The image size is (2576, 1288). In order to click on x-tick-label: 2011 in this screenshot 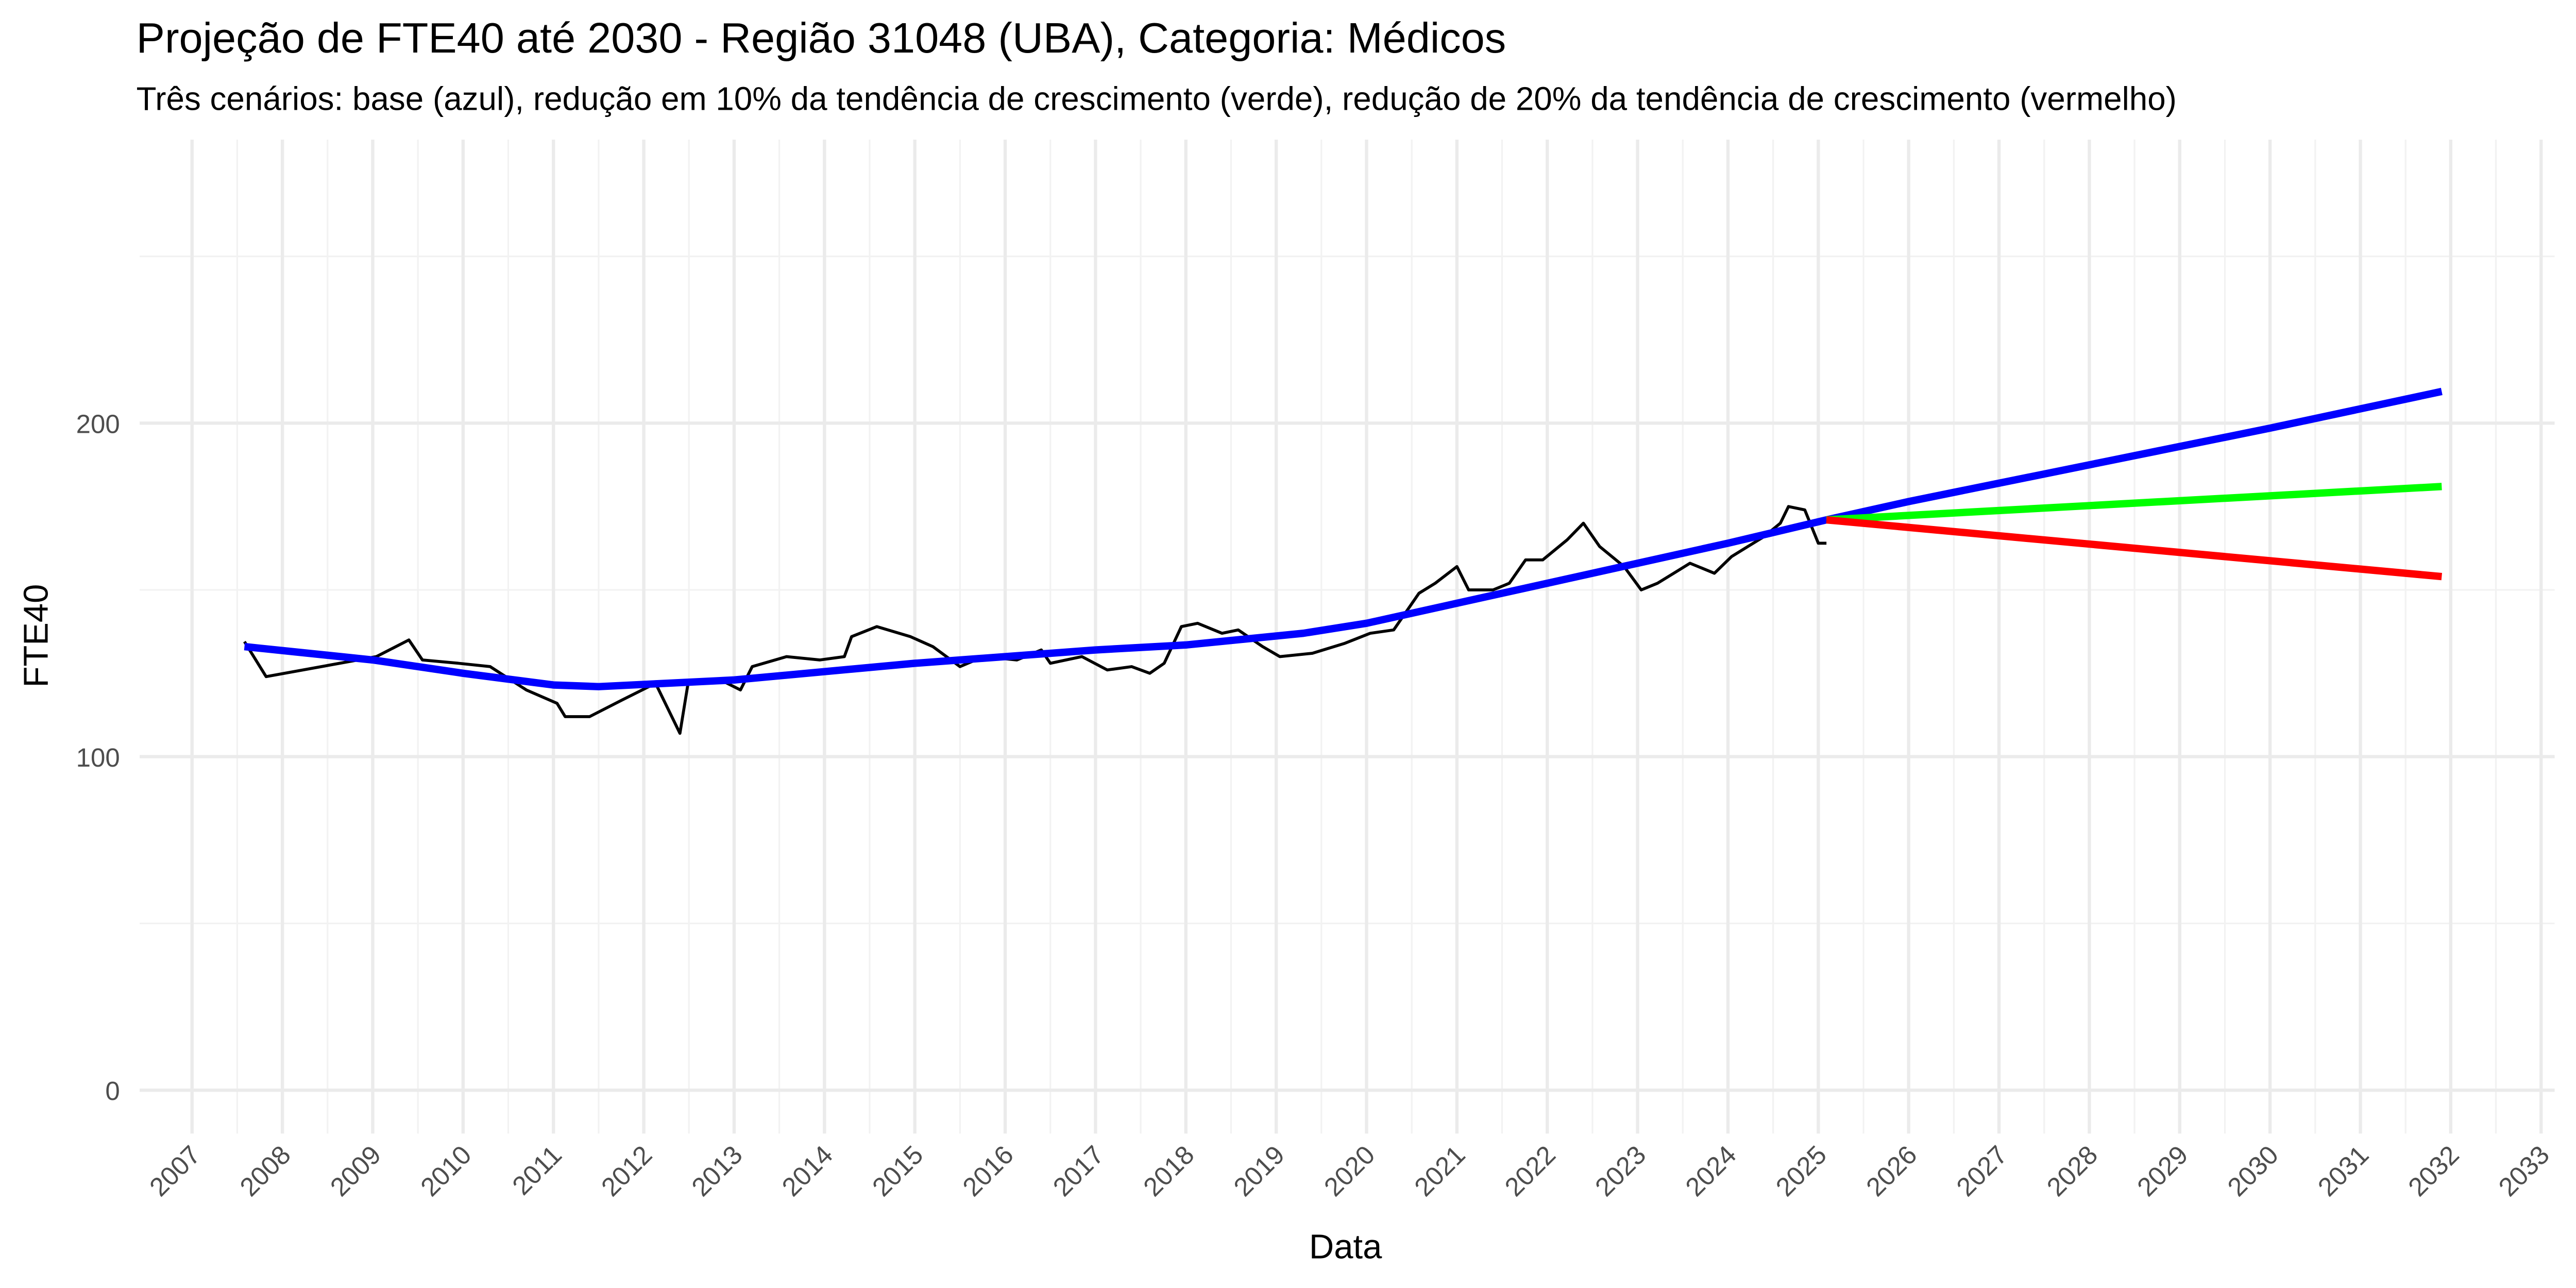, I will do `click(536, 1170)`.